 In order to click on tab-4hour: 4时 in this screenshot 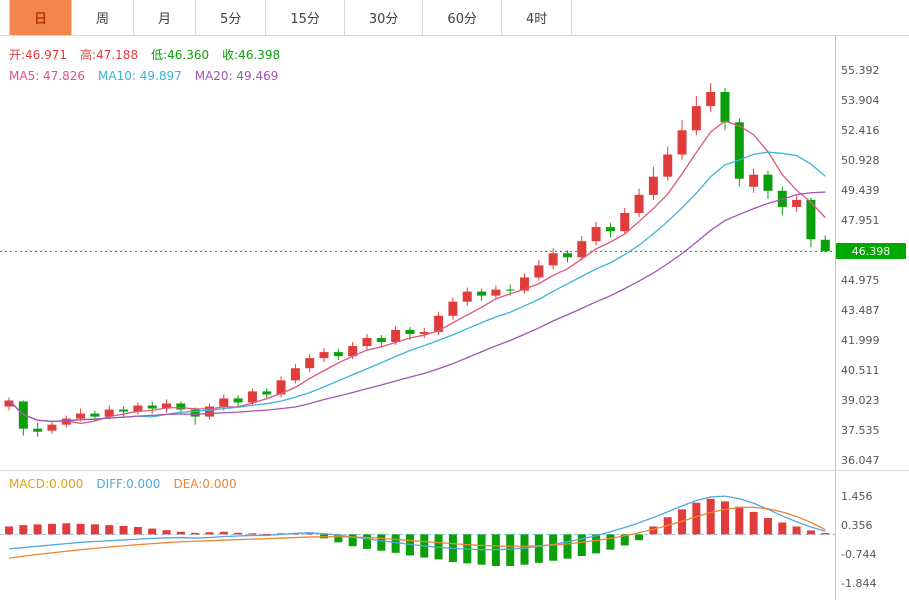, I will do `click(537, 17)`.